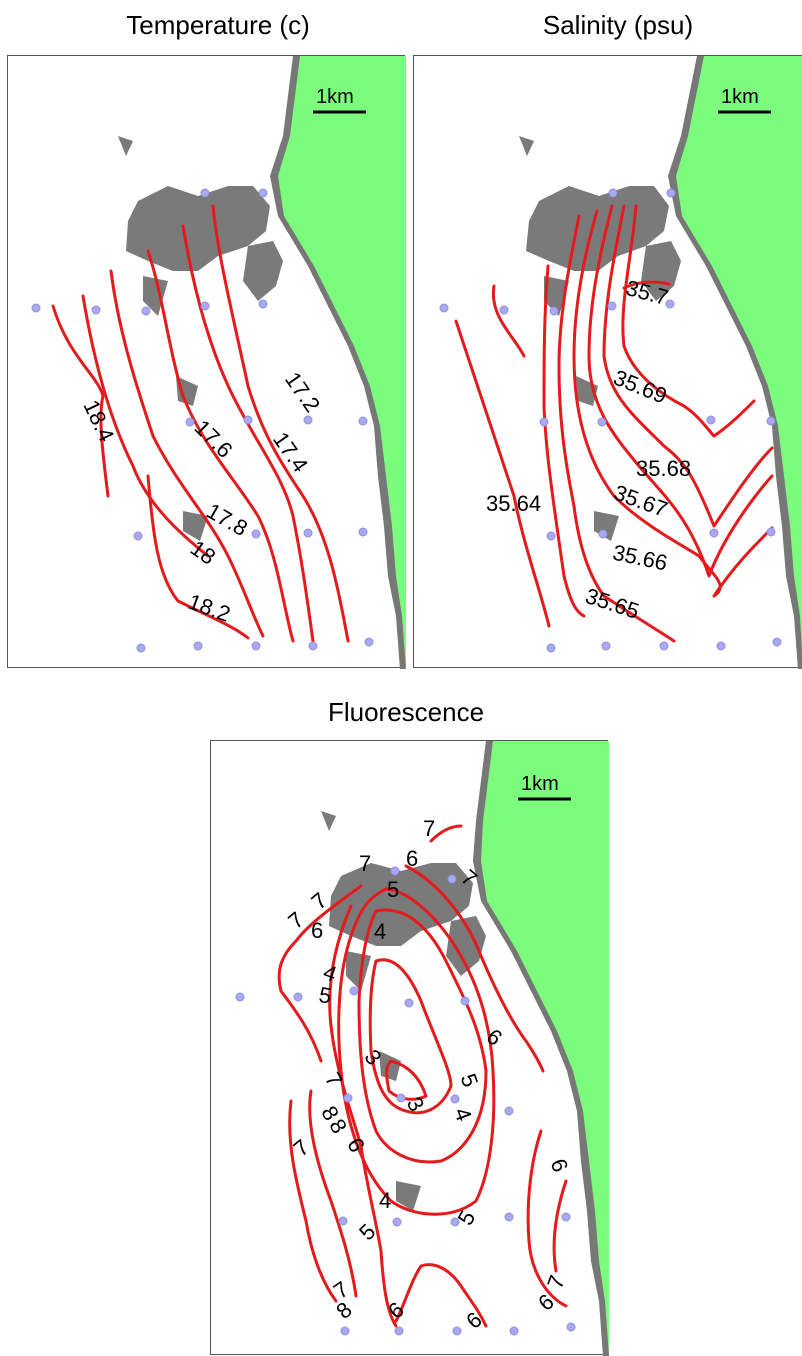 The height and width of the screenshot is (1356, 802). Describe the element at coordinates (406, 712) in the screenshot. I see `fluorescence-title: Fluorescence` at that location.